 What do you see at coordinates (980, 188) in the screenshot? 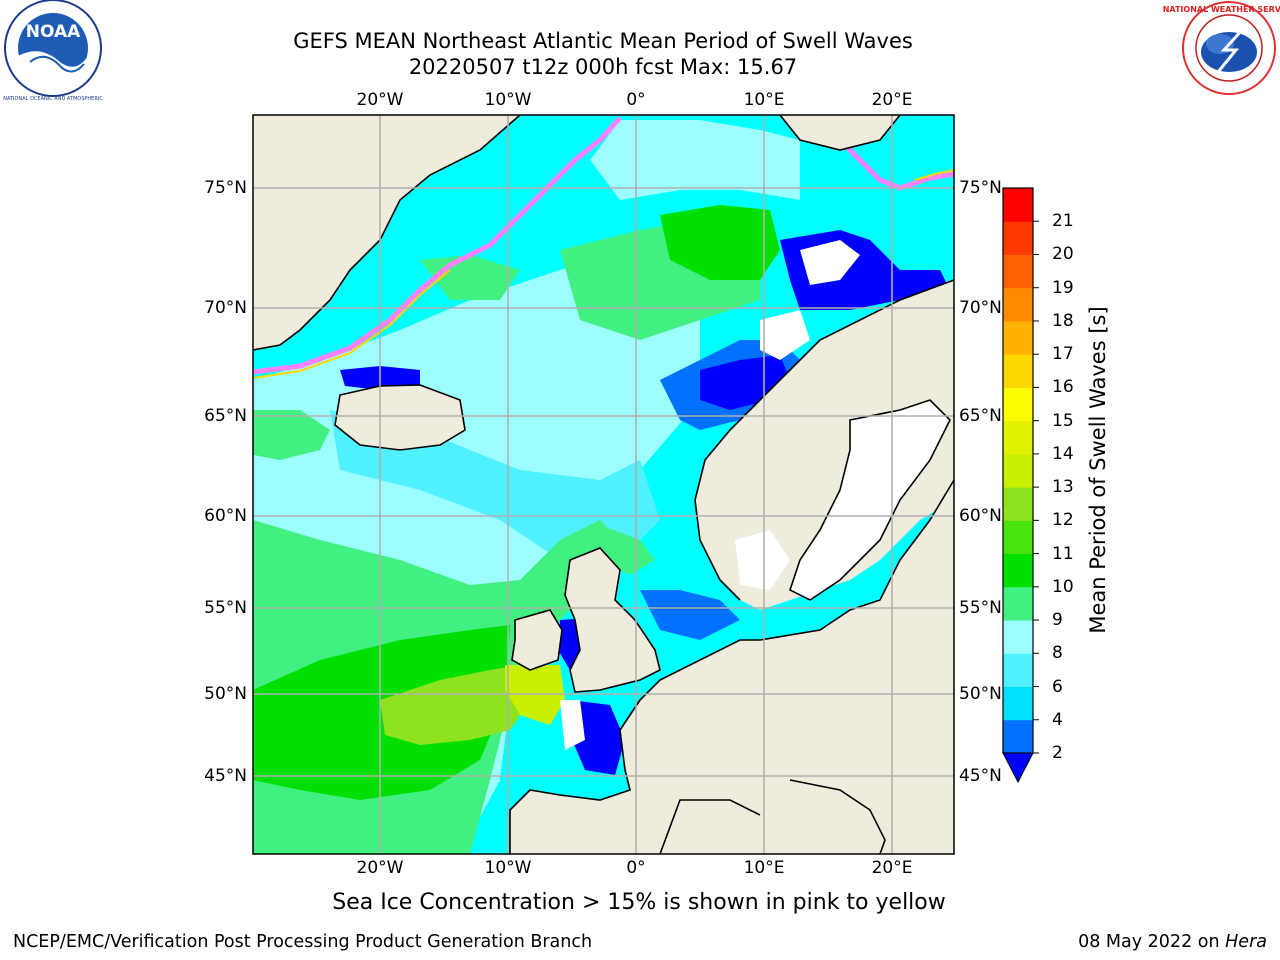
I see `lat-tick-right-75n: 75°N` at bounding box center [980, 188].